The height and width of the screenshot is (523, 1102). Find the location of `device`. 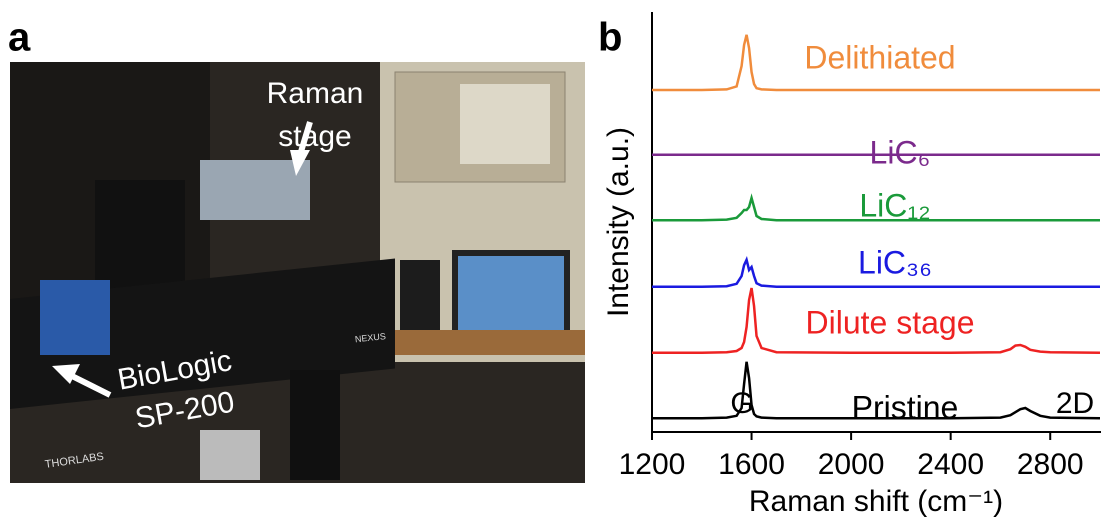

device is located at coordinates (230, 455).